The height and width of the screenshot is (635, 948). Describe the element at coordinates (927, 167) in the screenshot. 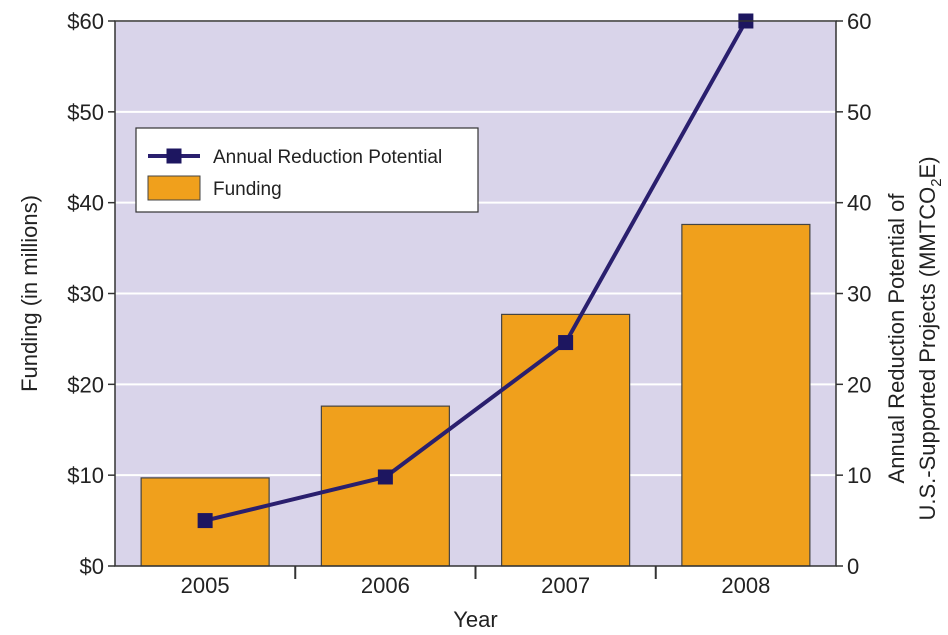

I see `y2-axis-title-suffix: E)` at that location.